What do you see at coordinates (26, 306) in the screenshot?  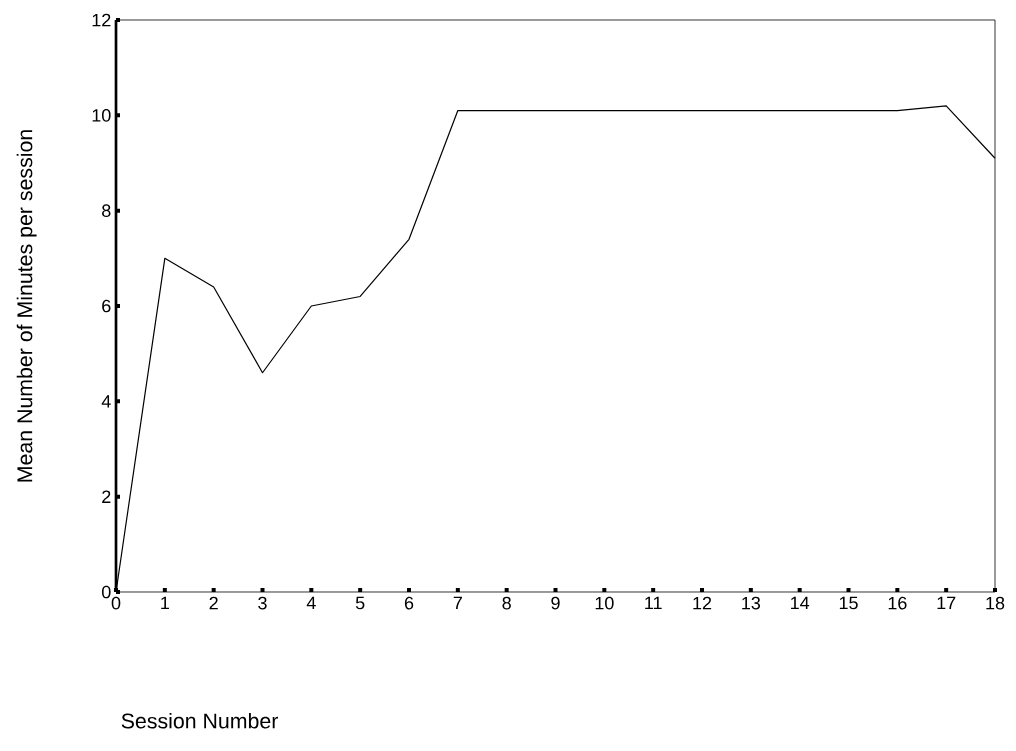 I see `y-axis-title: Mean Number of Minutes per session` at bounding box center [26, 306].